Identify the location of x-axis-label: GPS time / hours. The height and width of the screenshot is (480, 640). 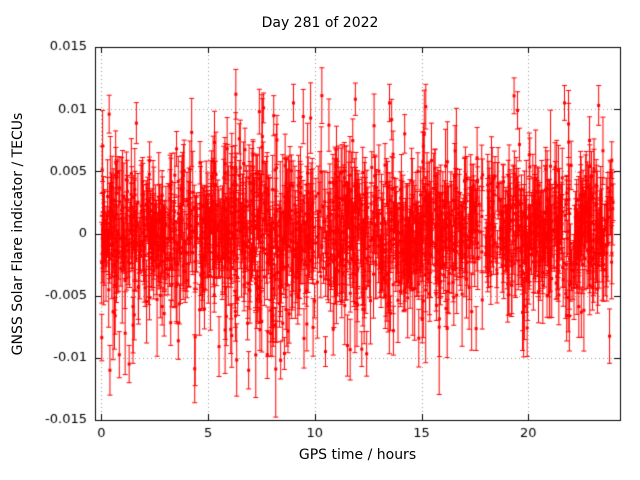
(357, 455).